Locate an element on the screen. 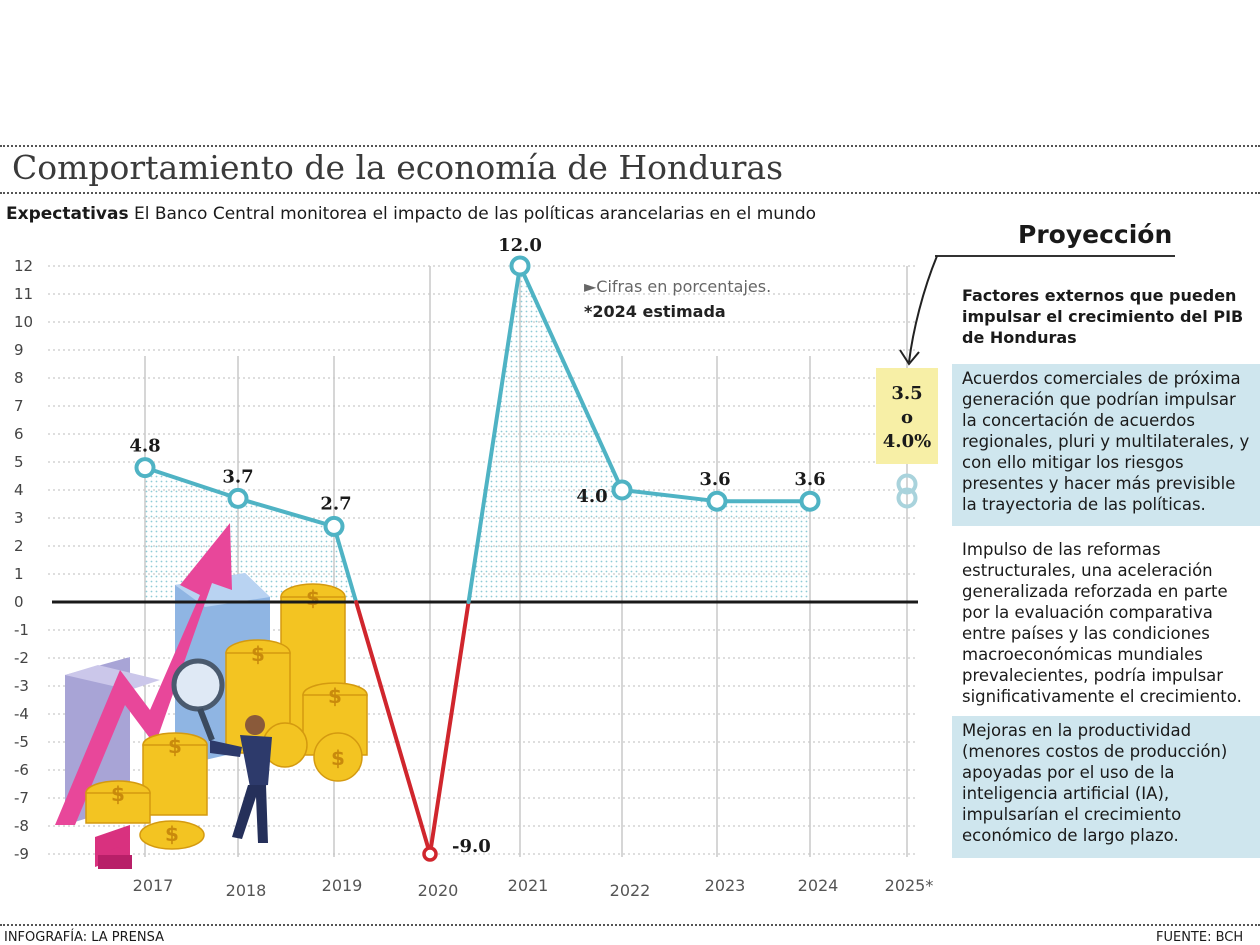 The height and width of the screenshot is (945, 1260). data-label-2020: -9.0 is located at coordinates (471, 846).